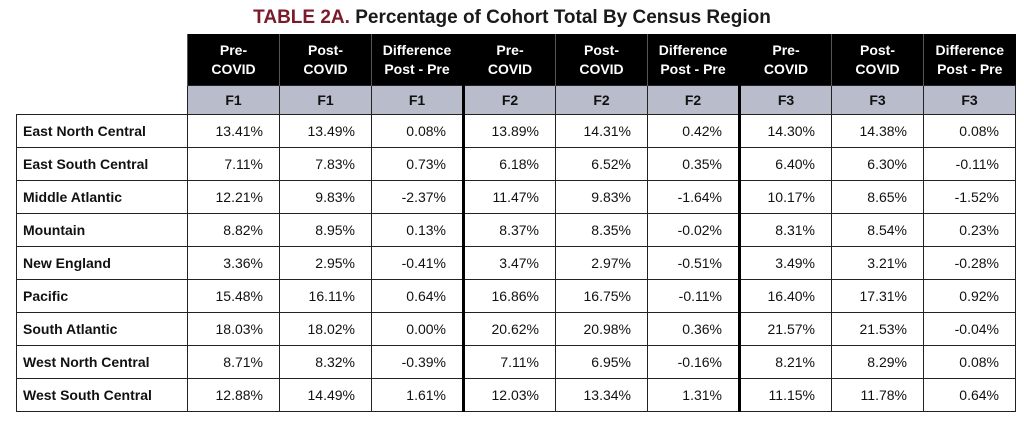 This screenshot has height=430, width=1024. What do you see at coordinates (325, 230) in the screenshot?
I see `table-cell: 8.95%` at bounding box center [325, 230].